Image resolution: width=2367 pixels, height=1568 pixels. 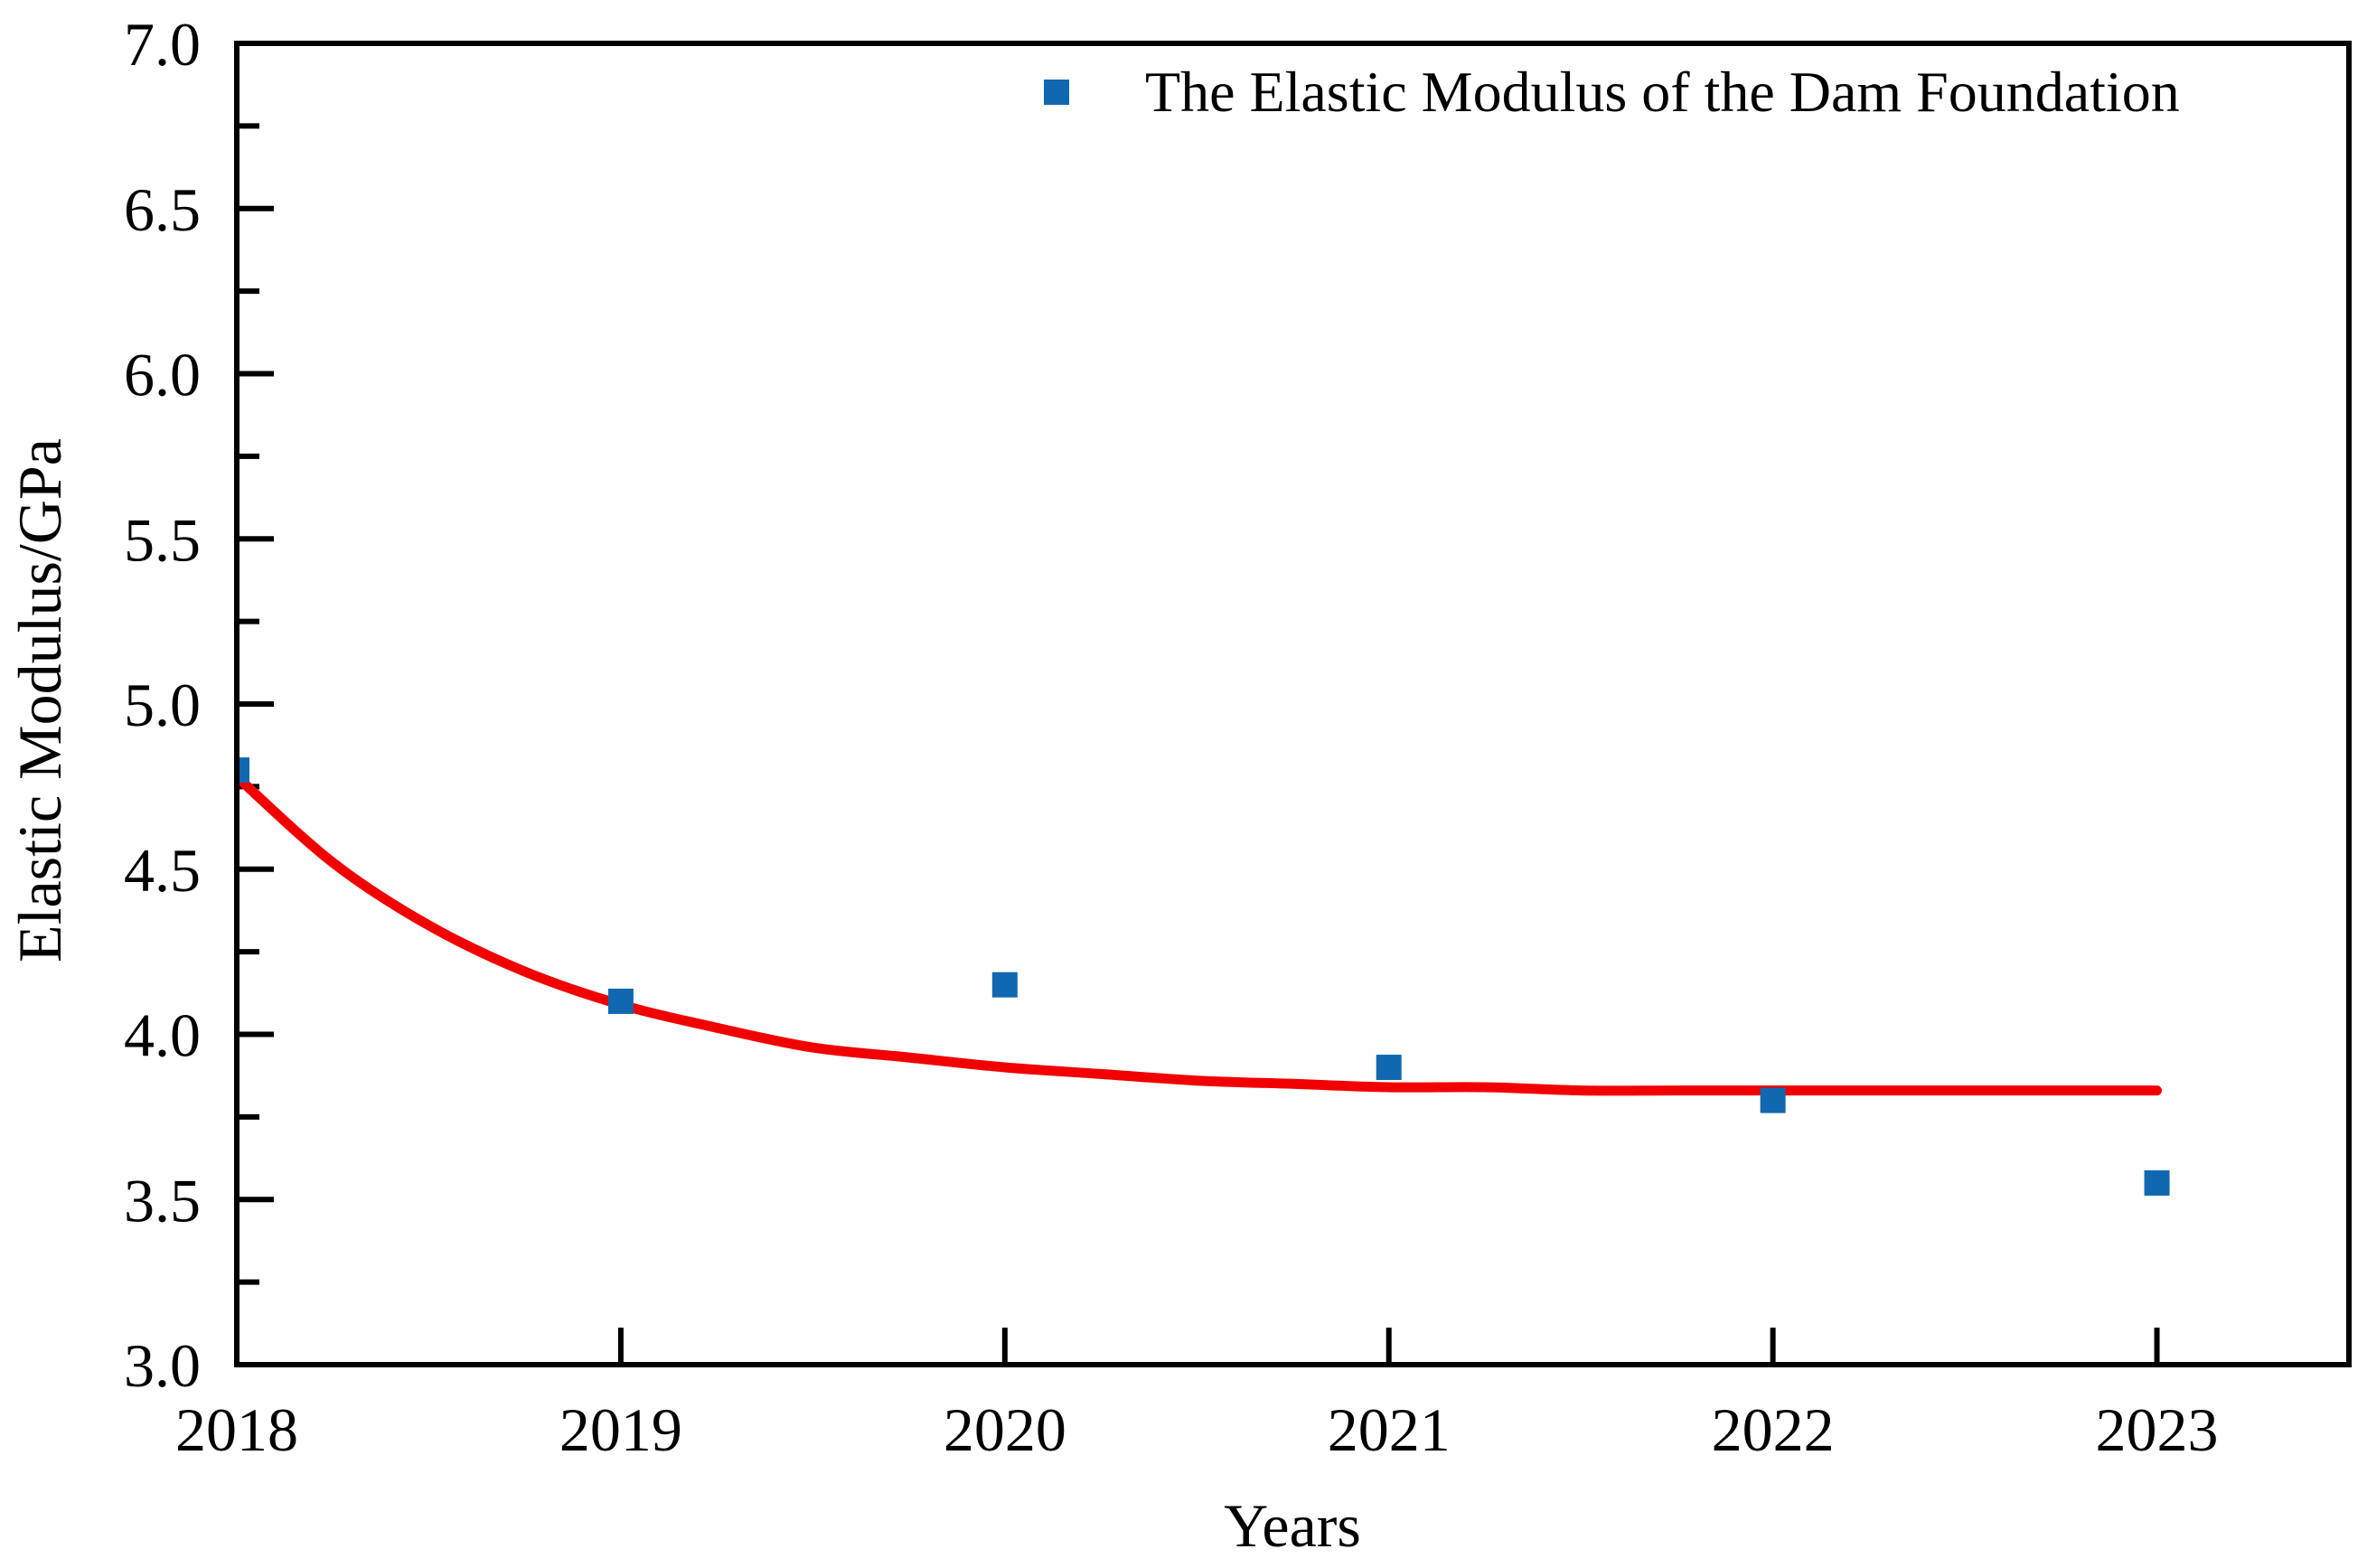 I want to click on x-tick-label: 2020, so click(x=1005, y=1429).